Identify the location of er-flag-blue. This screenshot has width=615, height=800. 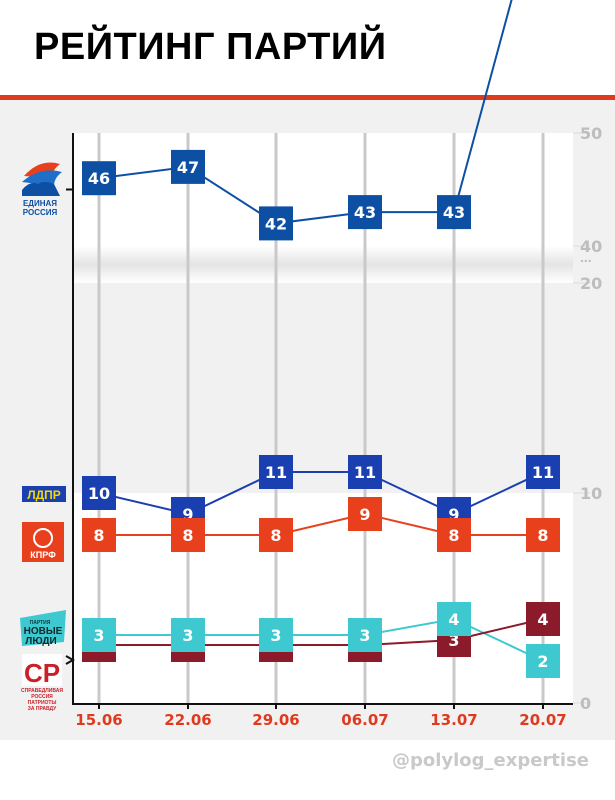
(42, 178).